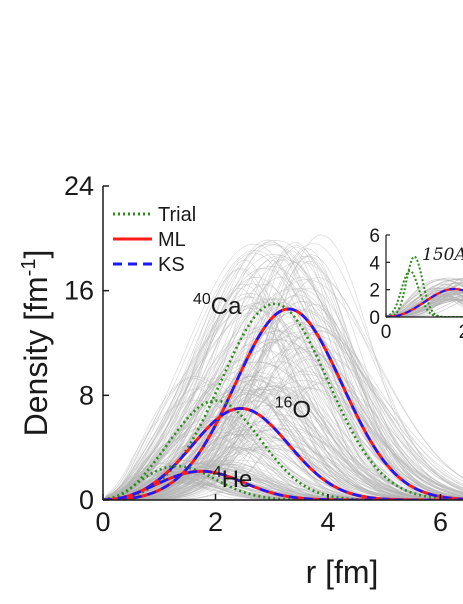 The width and height of the screenshot is (463, 604). What do you see at coordinates (293, 409) in the screenshot?
I see `nucleus-label-o: 16O` at bounding box center [293, 409].